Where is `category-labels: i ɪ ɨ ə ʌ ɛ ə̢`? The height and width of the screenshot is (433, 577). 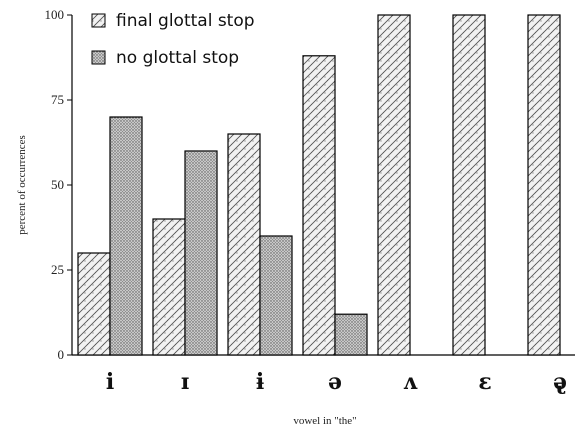 category-labels: i ɪ ɨ ə ʌ ɛ ə̢ is located at coordinates (336, 382).